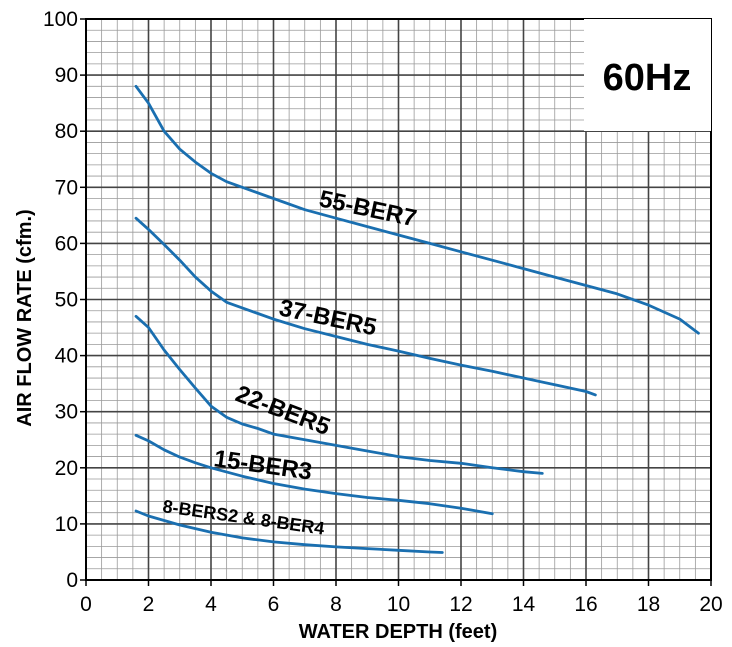  Describe the element at coordinates (72, 580) in the screenshot. I see `y-tick-label: 0` at that location.